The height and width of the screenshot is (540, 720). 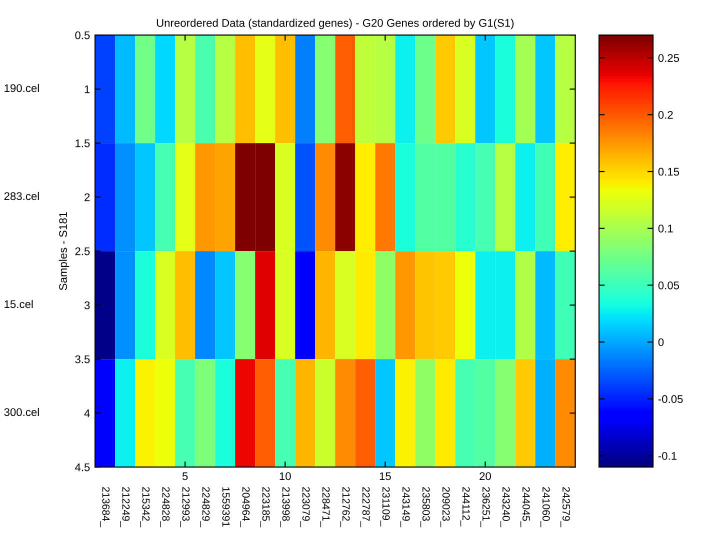 I want to click on color-bar-label: -0.05, so click(x=670, y=399).